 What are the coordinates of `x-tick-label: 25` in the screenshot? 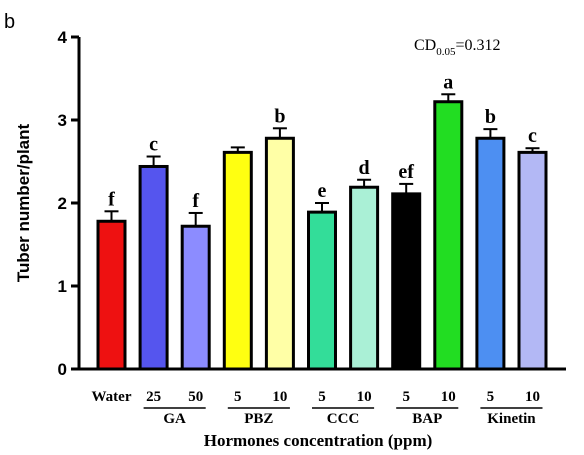 It's located at (153, 397).